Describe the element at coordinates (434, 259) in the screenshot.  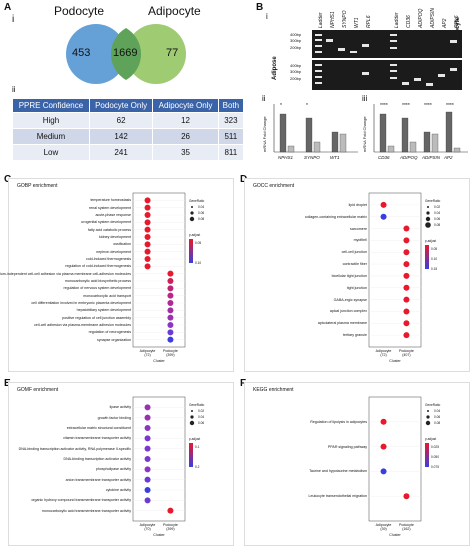
I see `legend-color-value: 0.10` at that location.